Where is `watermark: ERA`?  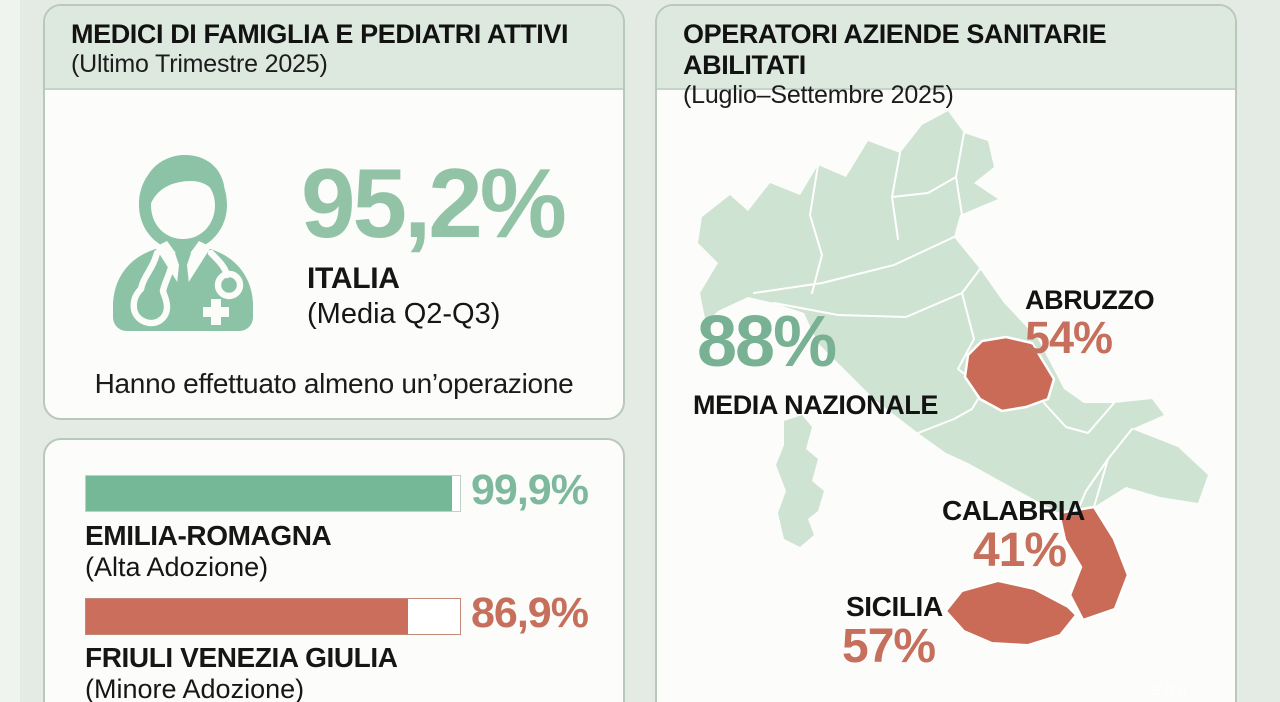 watermark: ERA is located at coordinates (1171, 690).